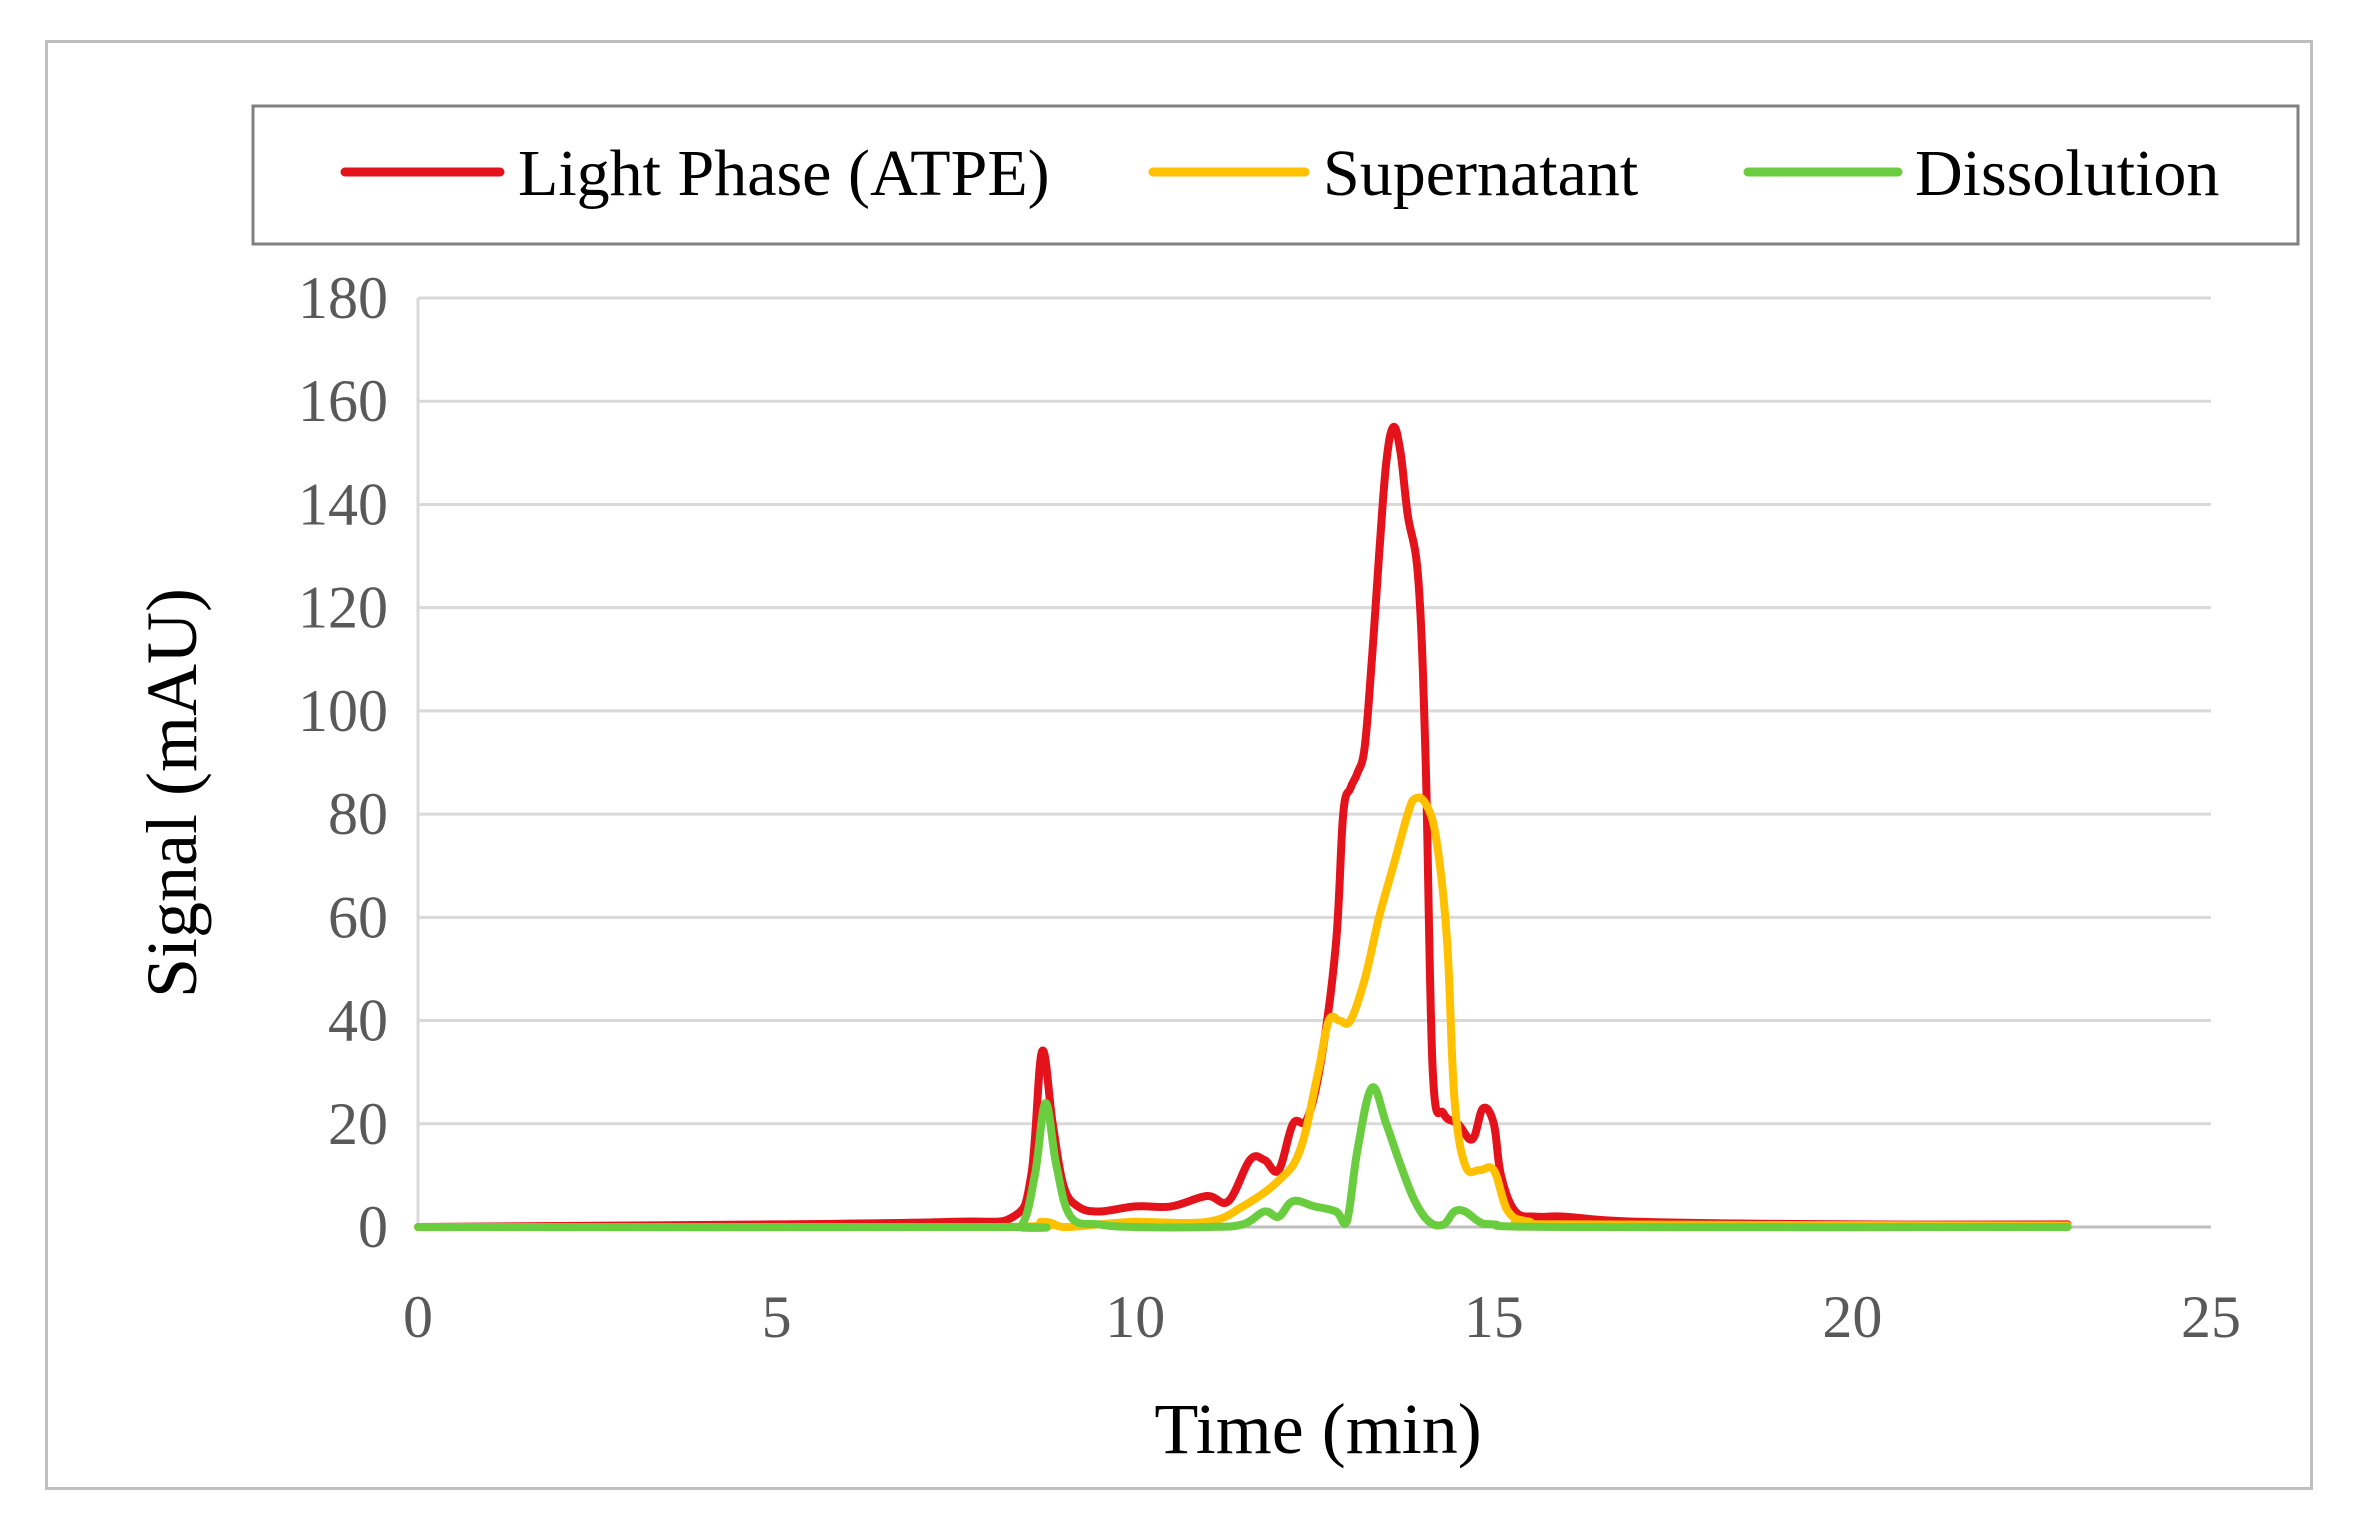  Describe the element at coordinates (2211, 1317) in the screenshot. I see `x-tick-label-25: 25` at that location.